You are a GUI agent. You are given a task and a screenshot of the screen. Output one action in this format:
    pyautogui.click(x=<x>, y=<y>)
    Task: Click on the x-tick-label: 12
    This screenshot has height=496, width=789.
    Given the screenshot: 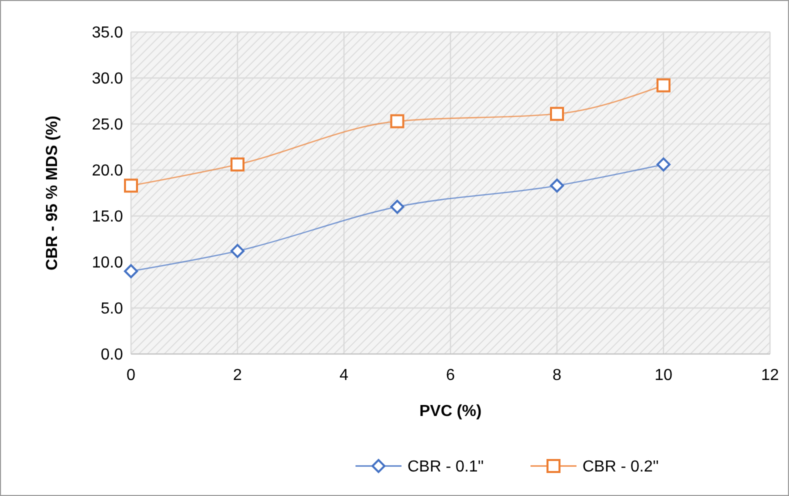 What is the action you would take?
    pyautogui.click(x=770, y=375)
    